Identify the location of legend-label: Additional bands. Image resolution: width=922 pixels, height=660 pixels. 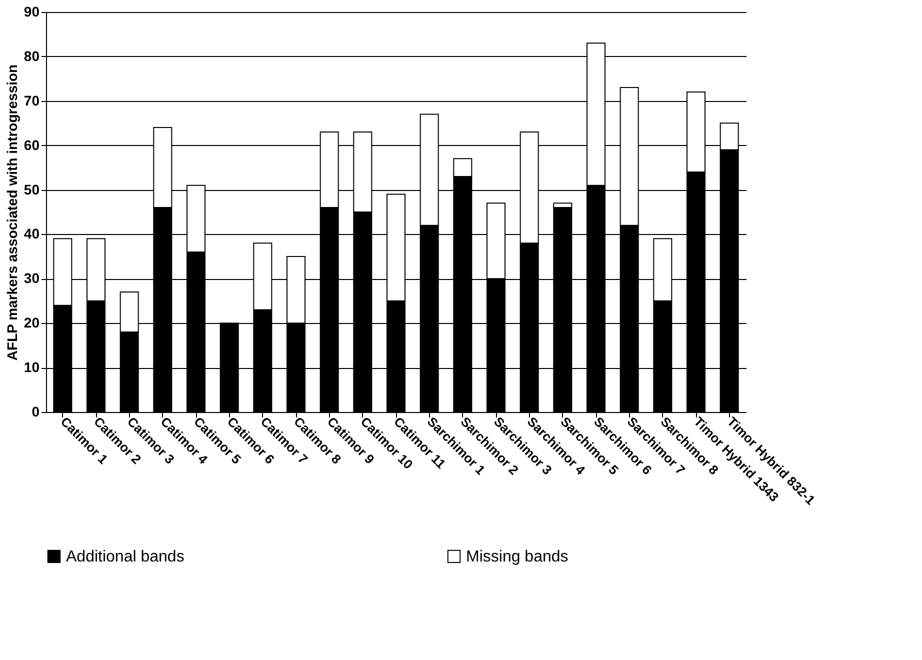
(125, 557).